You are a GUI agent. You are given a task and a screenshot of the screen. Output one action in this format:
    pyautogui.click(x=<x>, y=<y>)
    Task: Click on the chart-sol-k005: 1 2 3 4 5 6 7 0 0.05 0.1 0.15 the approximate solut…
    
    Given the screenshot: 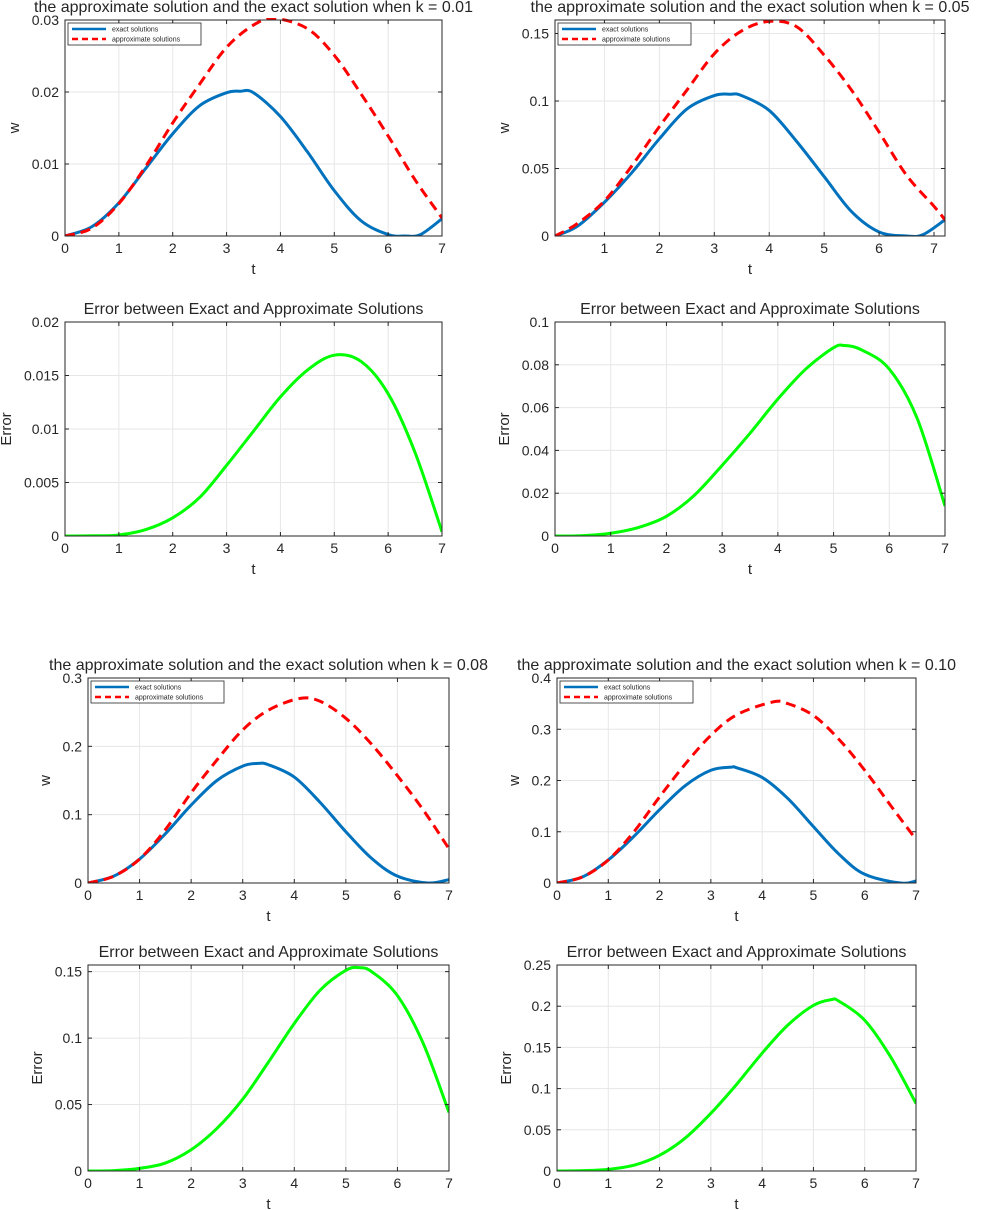 What is the action you would take?
    pyautogui.click(x=733, y=139)
    